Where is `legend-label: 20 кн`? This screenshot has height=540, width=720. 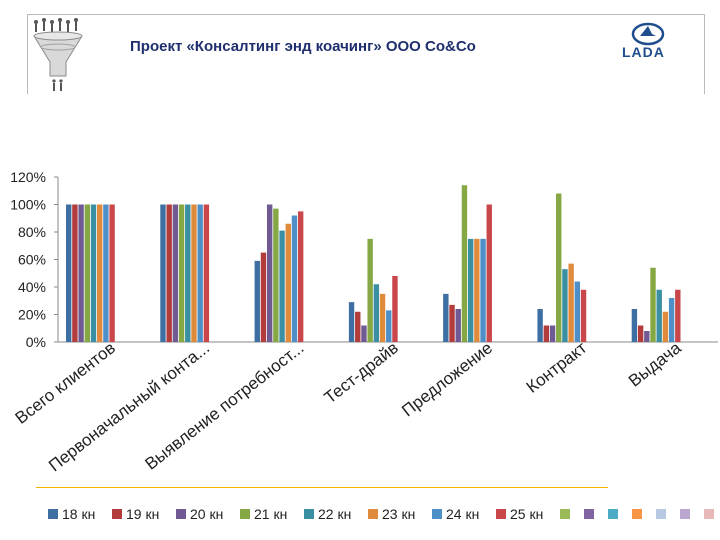
legend-label: 20 кн is located at coordinates (206, 514).